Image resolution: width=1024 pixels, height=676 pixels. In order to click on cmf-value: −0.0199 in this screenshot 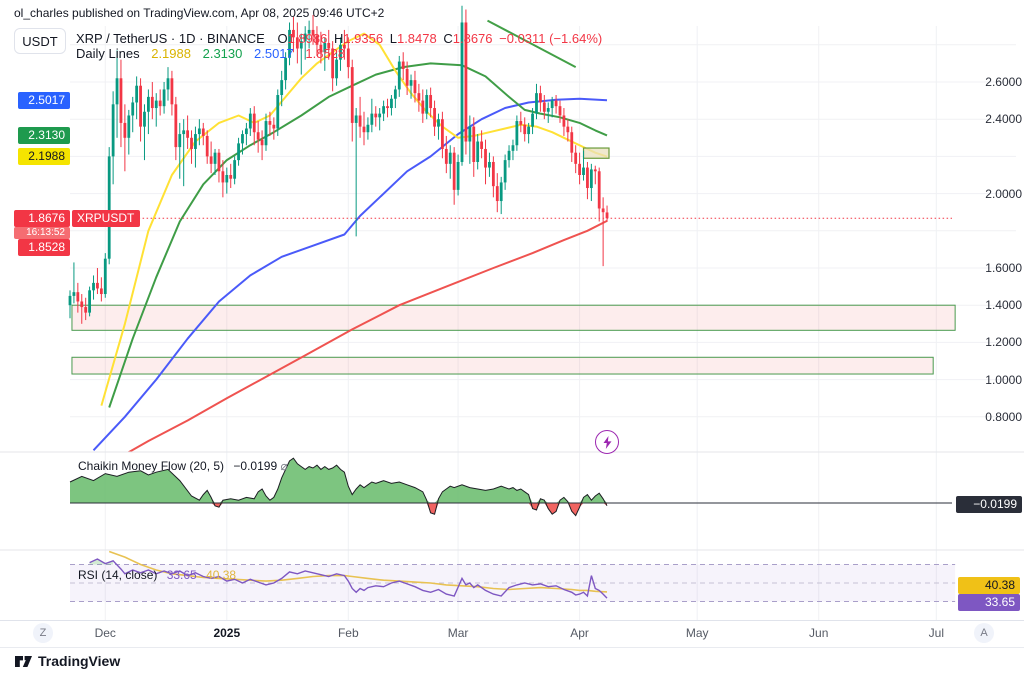, I will do `click(255, 466)`.